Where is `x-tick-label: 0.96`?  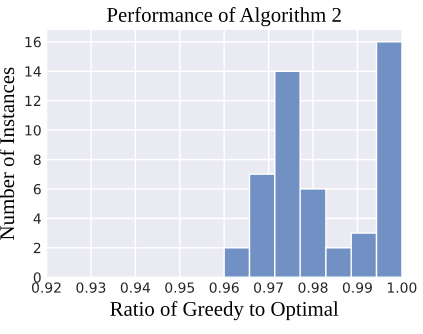 x-tick-label: 0.96 is located at coordinates (224, 287).